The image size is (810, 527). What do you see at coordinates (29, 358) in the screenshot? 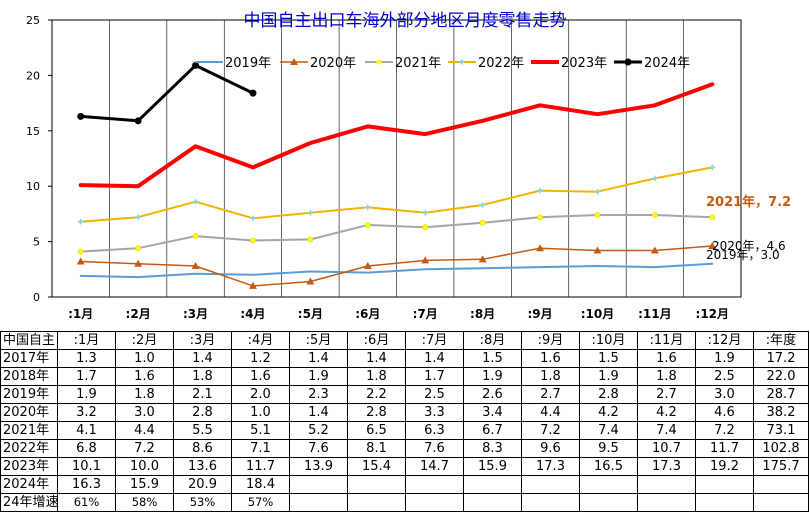
I see `table-row-header: 2017年` at bounding box center [29, 358].